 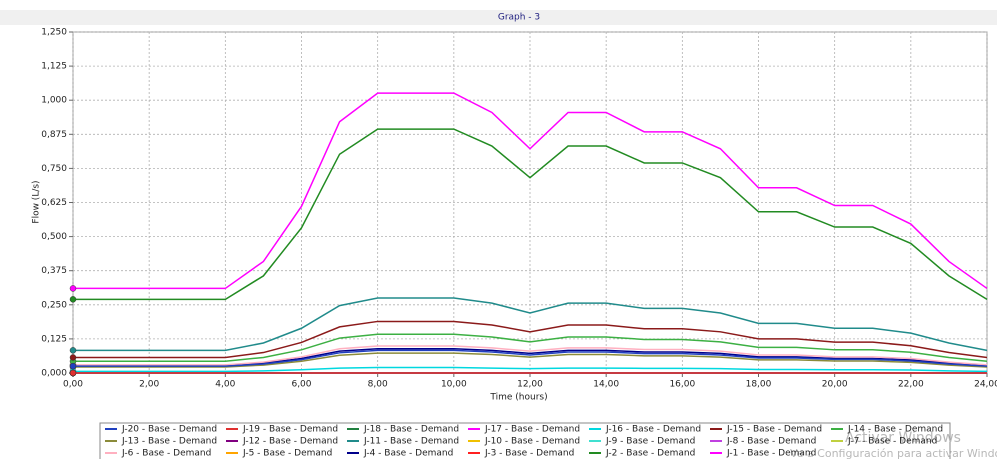 What do you see at coordinates (774, 430) in the screenshot?
I see `legend-label: J-15 - Base - Demand` at bounding box center [774, 430].